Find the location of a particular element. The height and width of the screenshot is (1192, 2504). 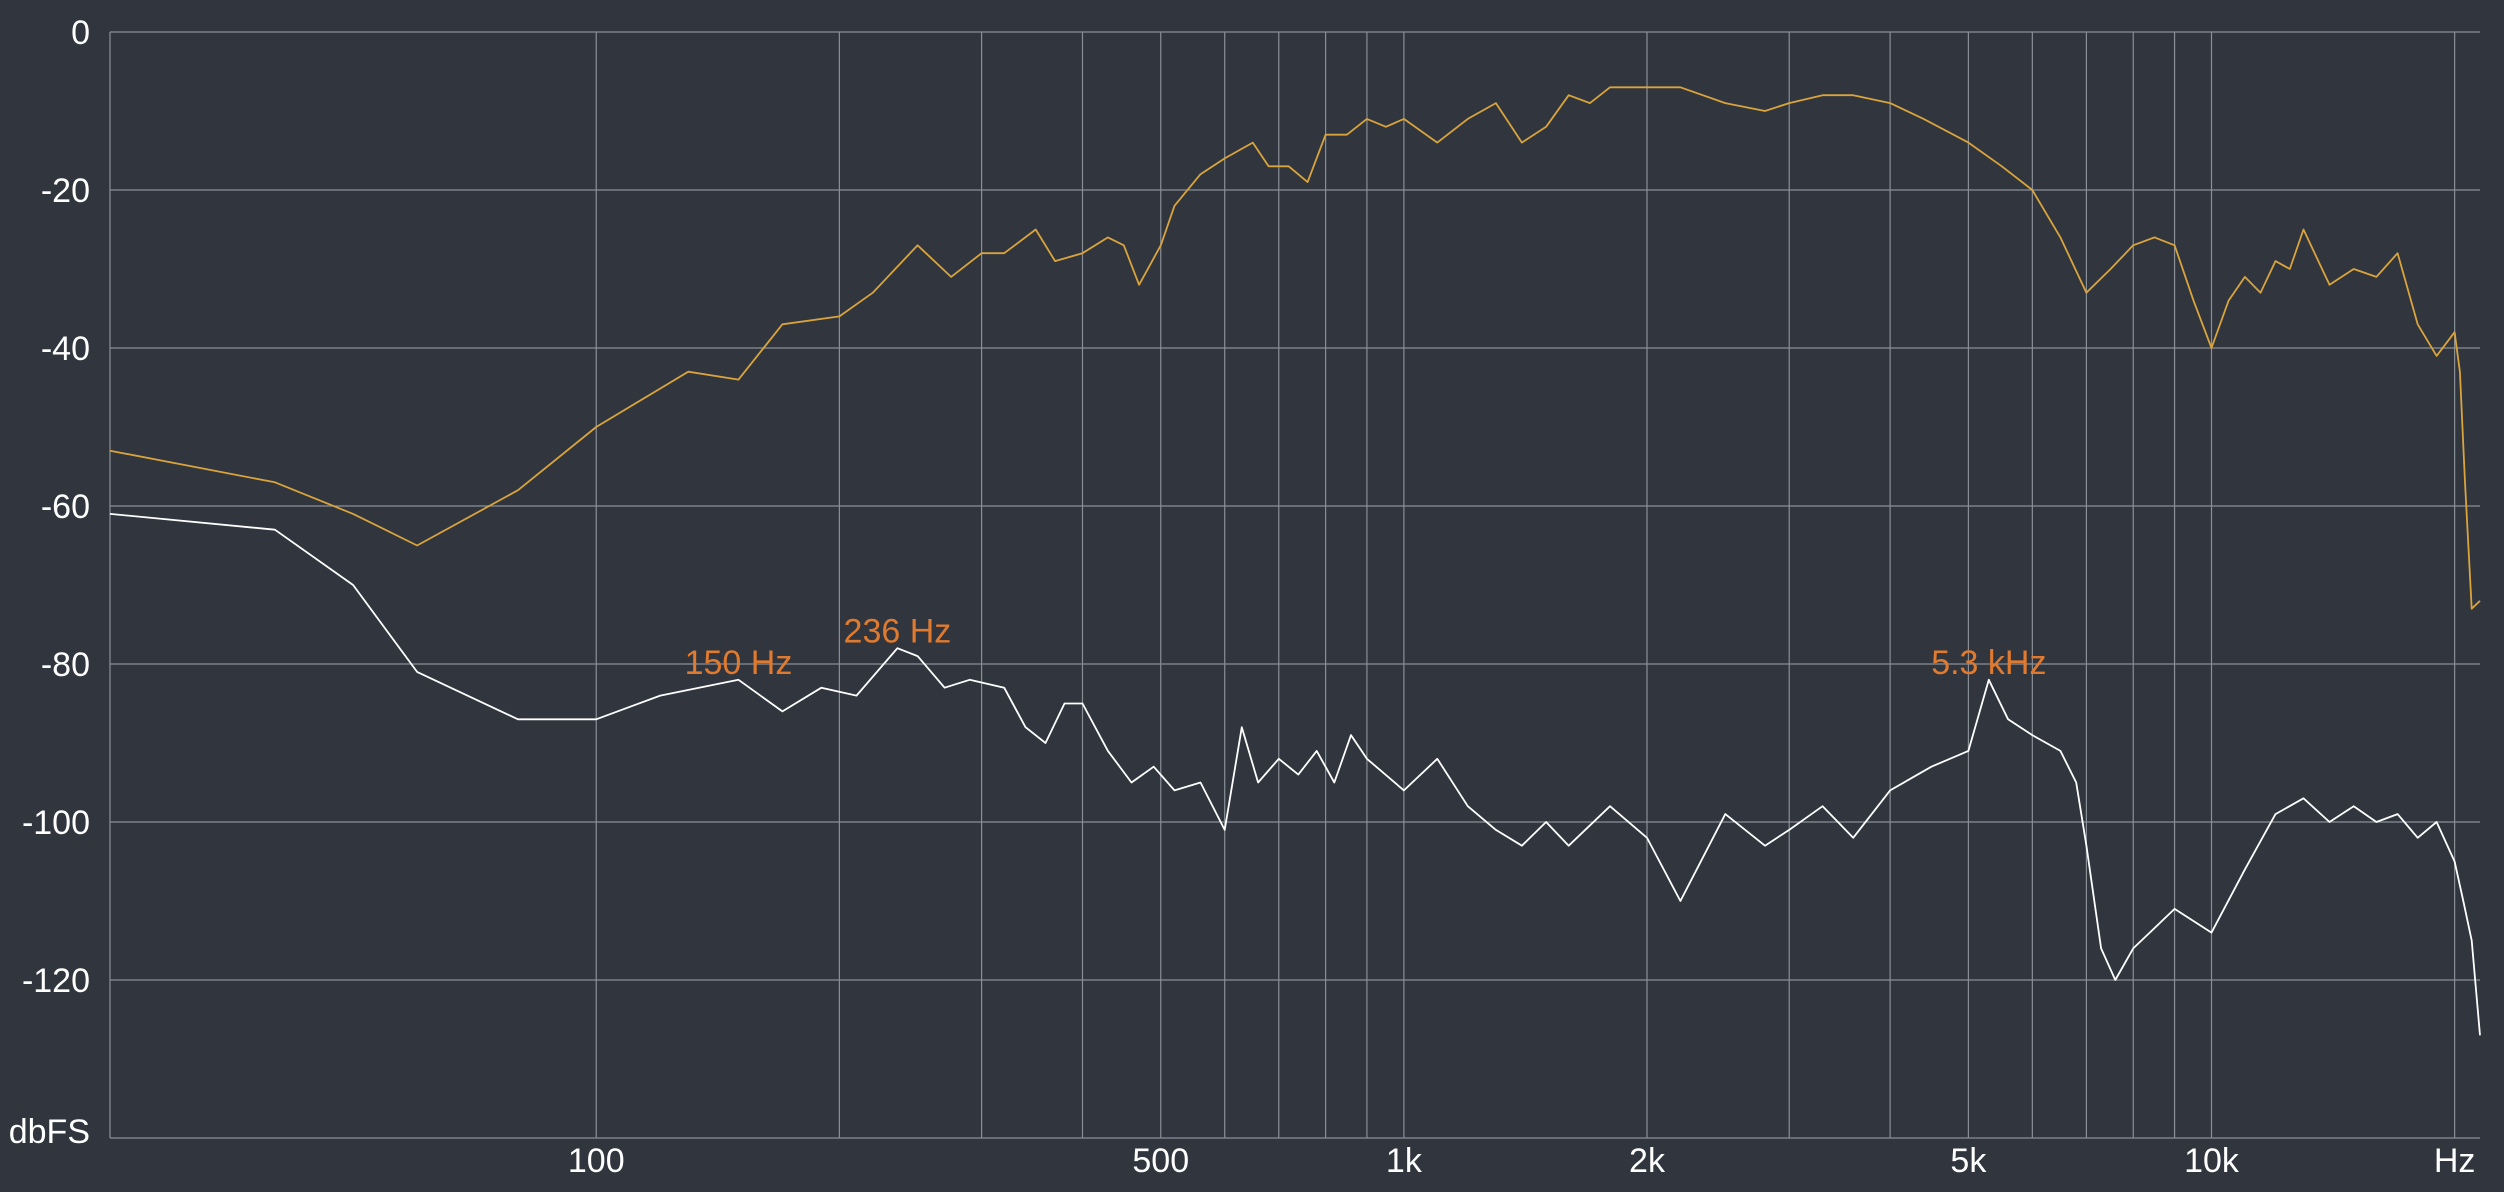

y-tick-label: -100 is located at coordinates (56, 823).